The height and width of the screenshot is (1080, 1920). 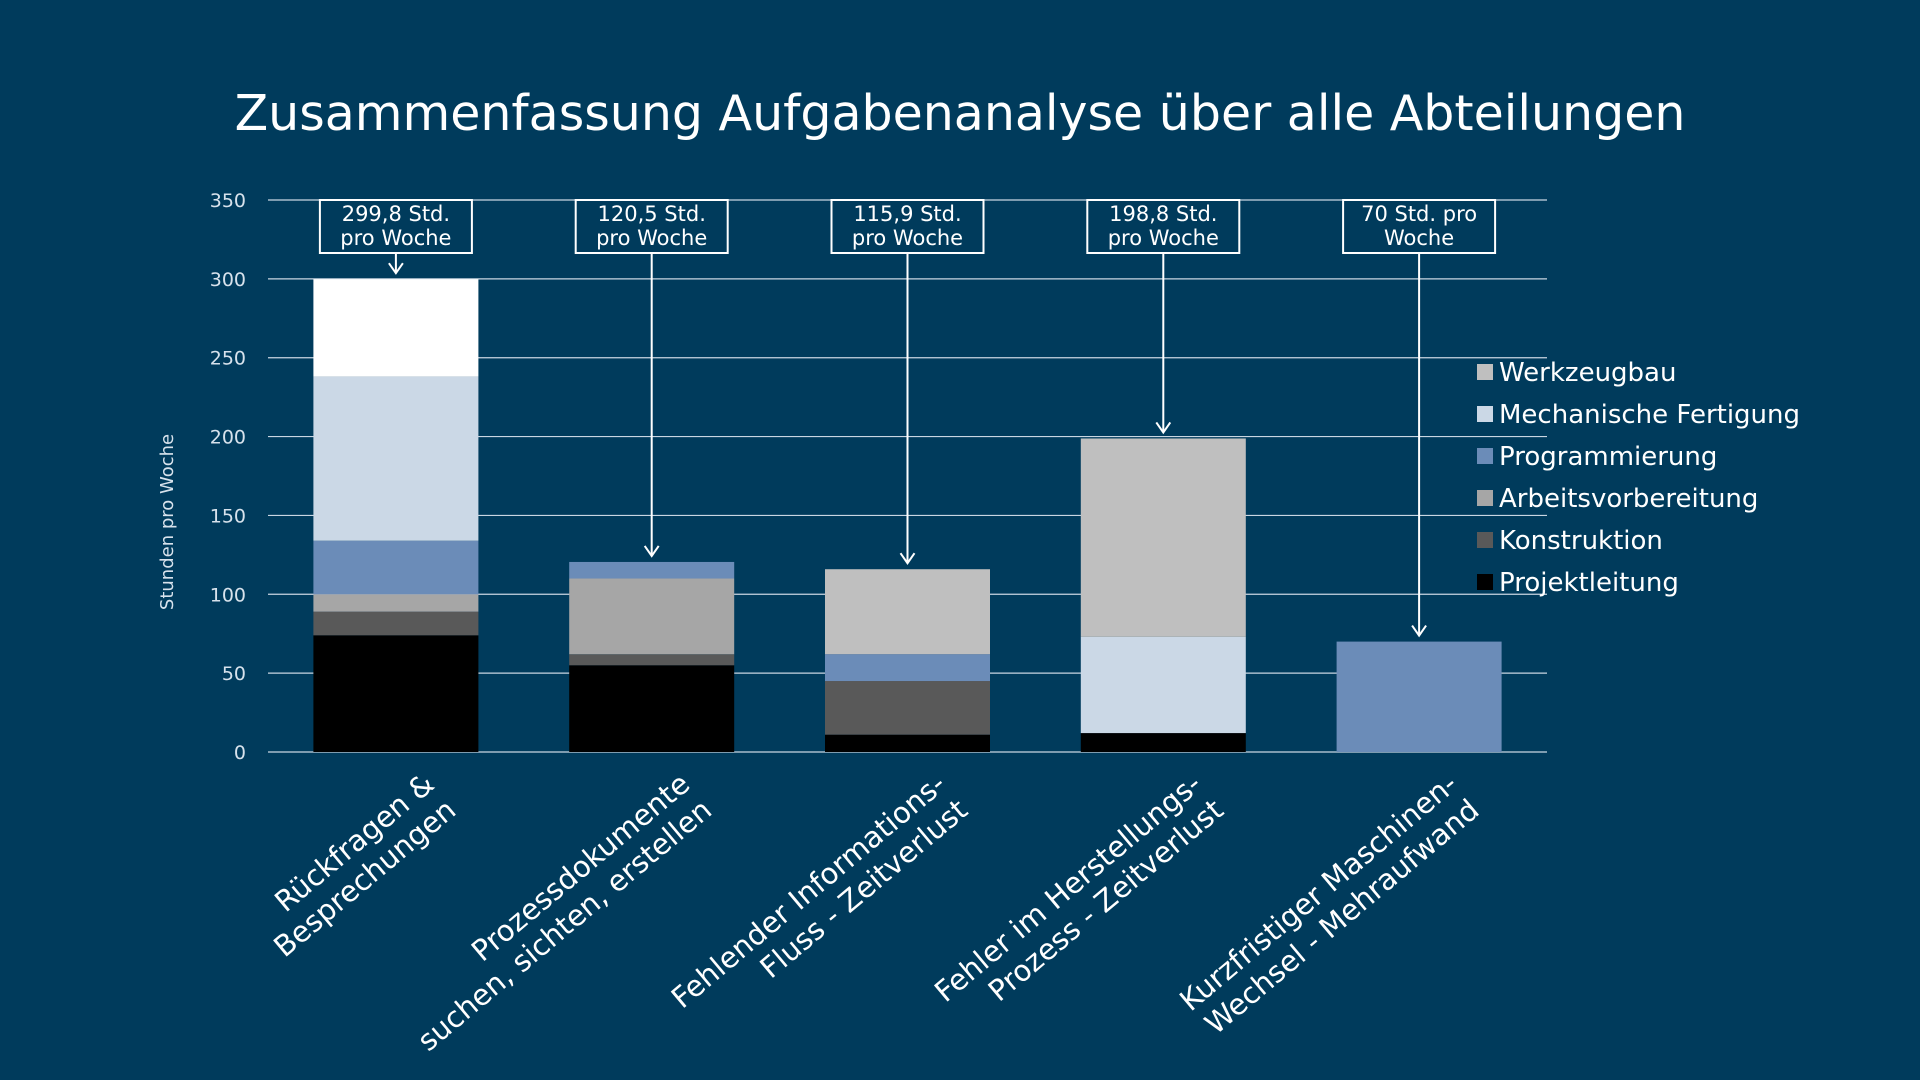 I want to click on legend-entry: Programmierung, so click(x=1597, y=457).